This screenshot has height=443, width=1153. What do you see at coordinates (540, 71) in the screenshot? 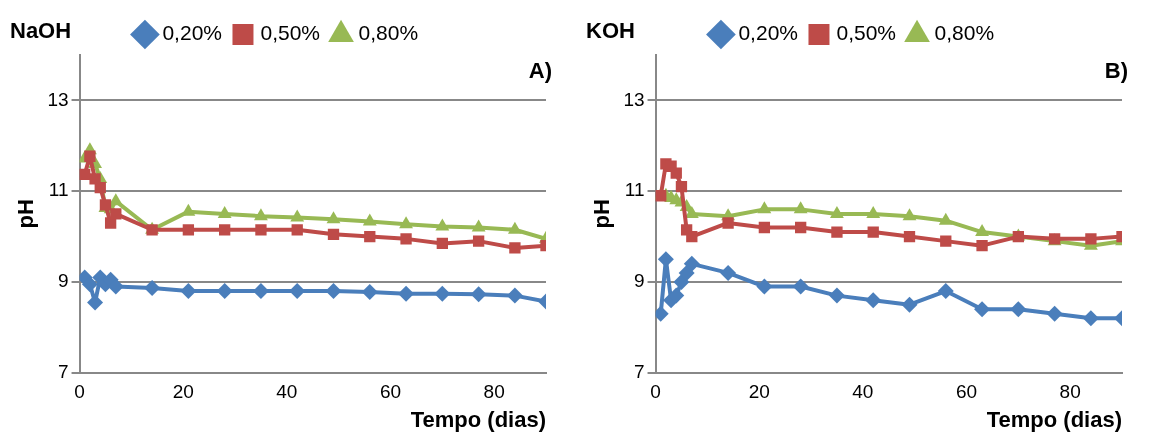
I see `annotation: A)` at bounding box center [540, 71].